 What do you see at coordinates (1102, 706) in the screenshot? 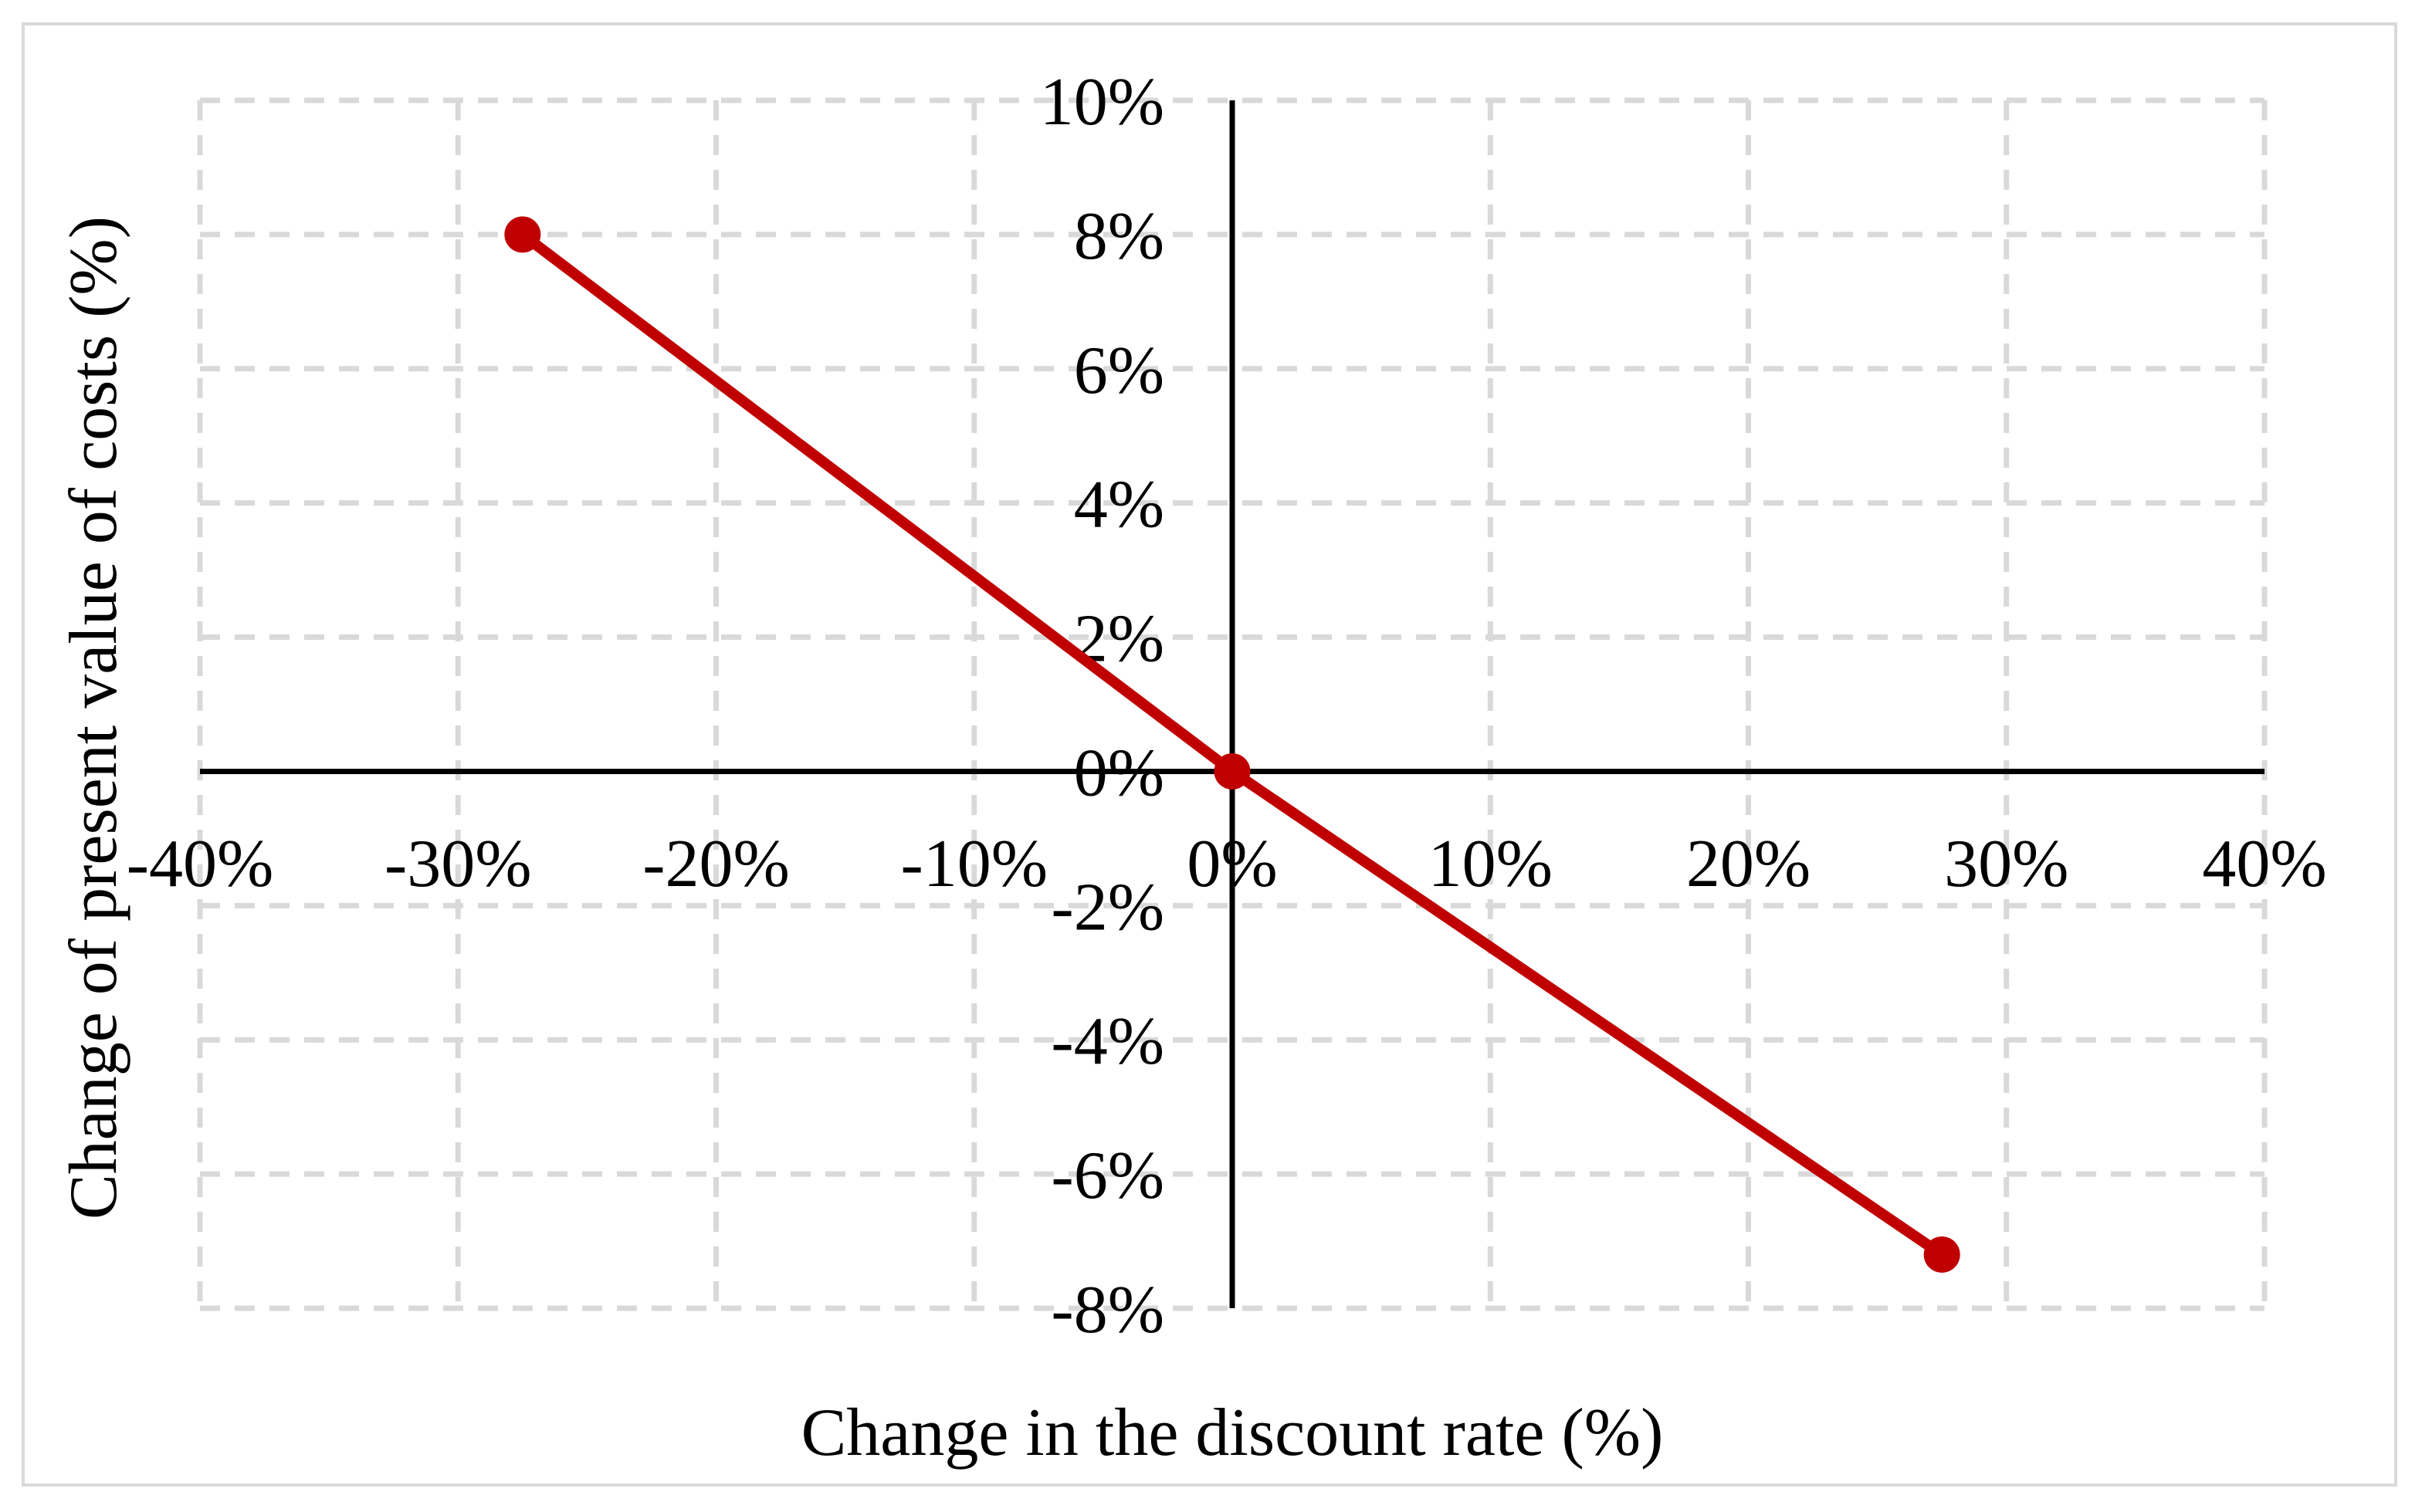
I see `y-axis-tick-labels: 10%8%6%4%2%0%-2%-4%-6%-8%` at bounding box center [1102, 706].